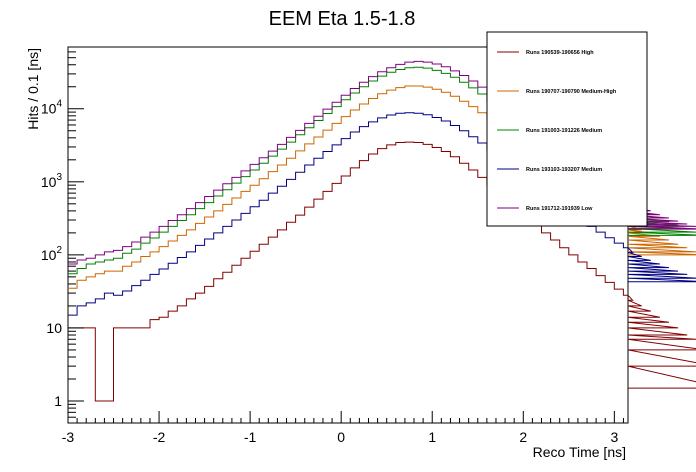  Describe the element at coordinates (52, 181) in the screenshot. I see `y-tick-label: 10³` at that location.